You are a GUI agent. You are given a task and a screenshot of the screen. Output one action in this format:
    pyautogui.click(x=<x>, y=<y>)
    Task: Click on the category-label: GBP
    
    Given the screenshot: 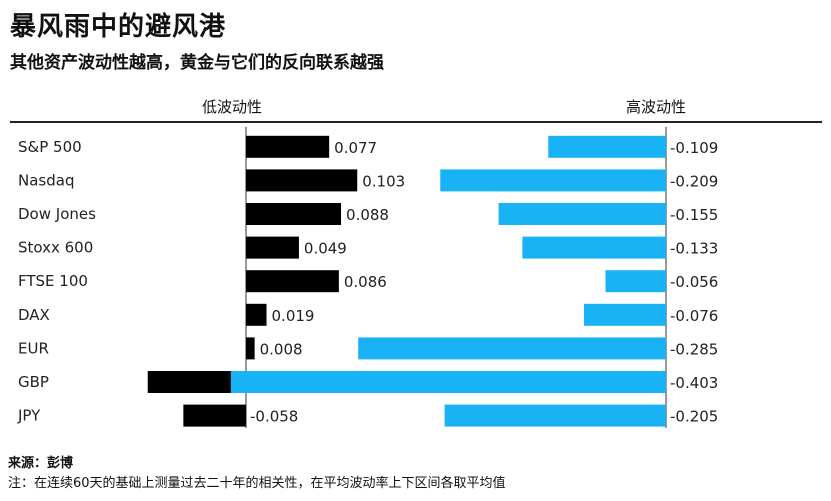 What is the action you would take?
    pyautogui.click(x=33, y=382)
    